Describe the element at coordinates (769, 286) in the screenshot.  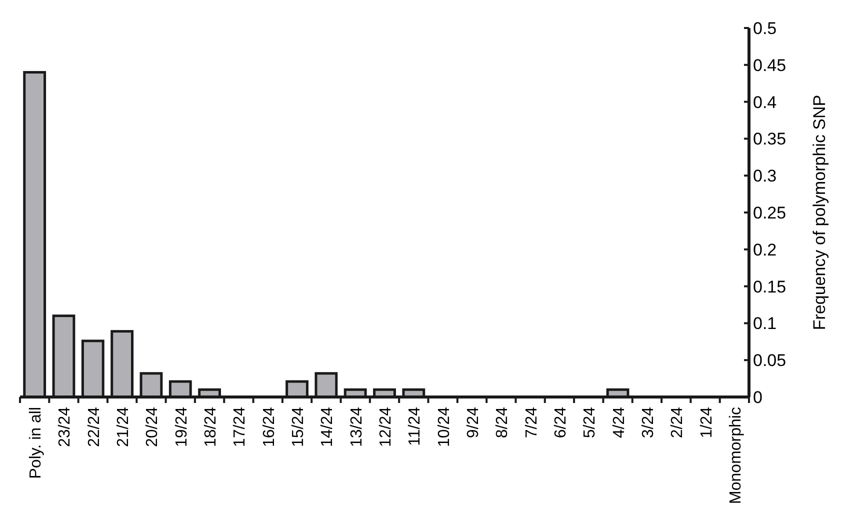
I see `y-tick-label: 0.15` at that location.